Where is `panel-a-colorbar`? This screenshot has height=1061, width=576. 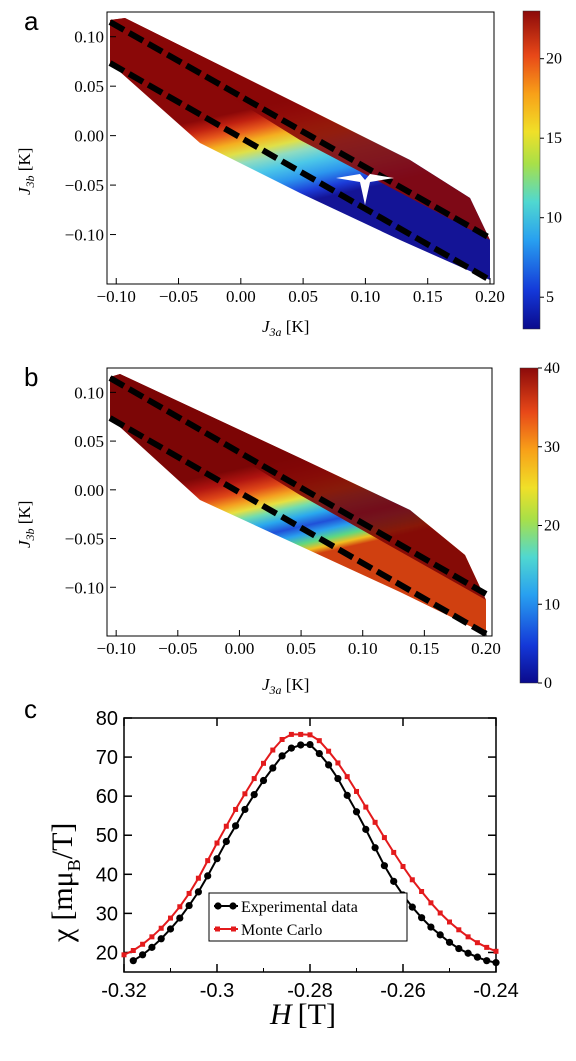 panel-a-colorbar is located at coordinates (531, 170).